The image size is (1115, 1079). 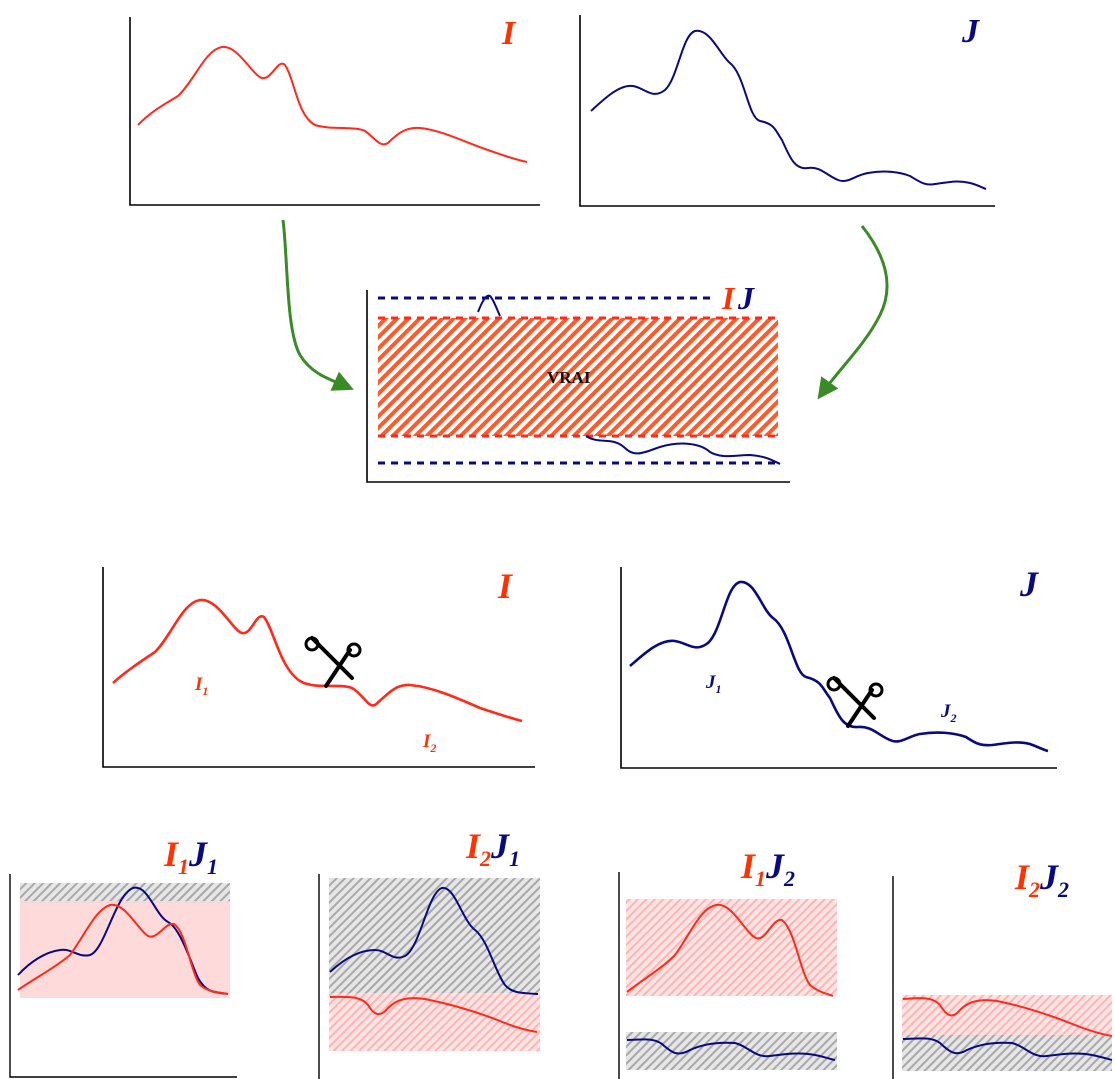 I want to click on label-IJ-I: I, so click(x=728, y=298).